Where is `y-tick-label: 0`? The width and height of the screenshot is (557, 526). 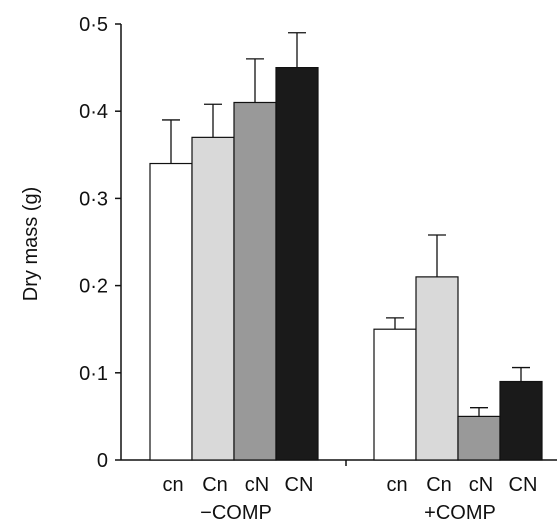
y-tick-label: 0 is located at coordinates (102, 461).